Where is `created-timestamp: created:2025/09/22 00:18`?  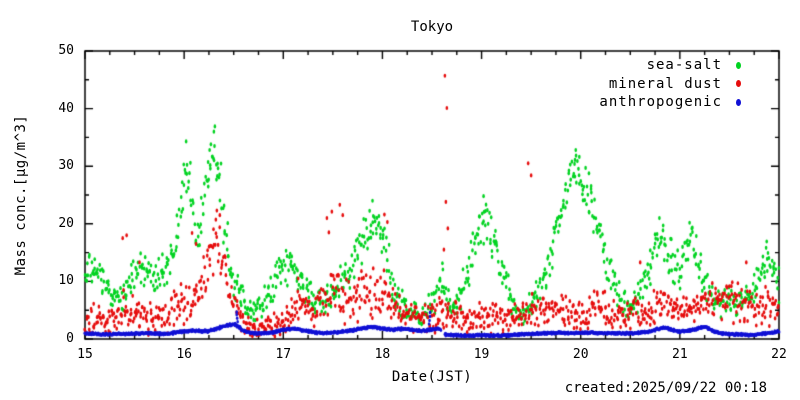
created-timestamp: created:2025/09/22 00:18 is located at coordinates (665, 388).